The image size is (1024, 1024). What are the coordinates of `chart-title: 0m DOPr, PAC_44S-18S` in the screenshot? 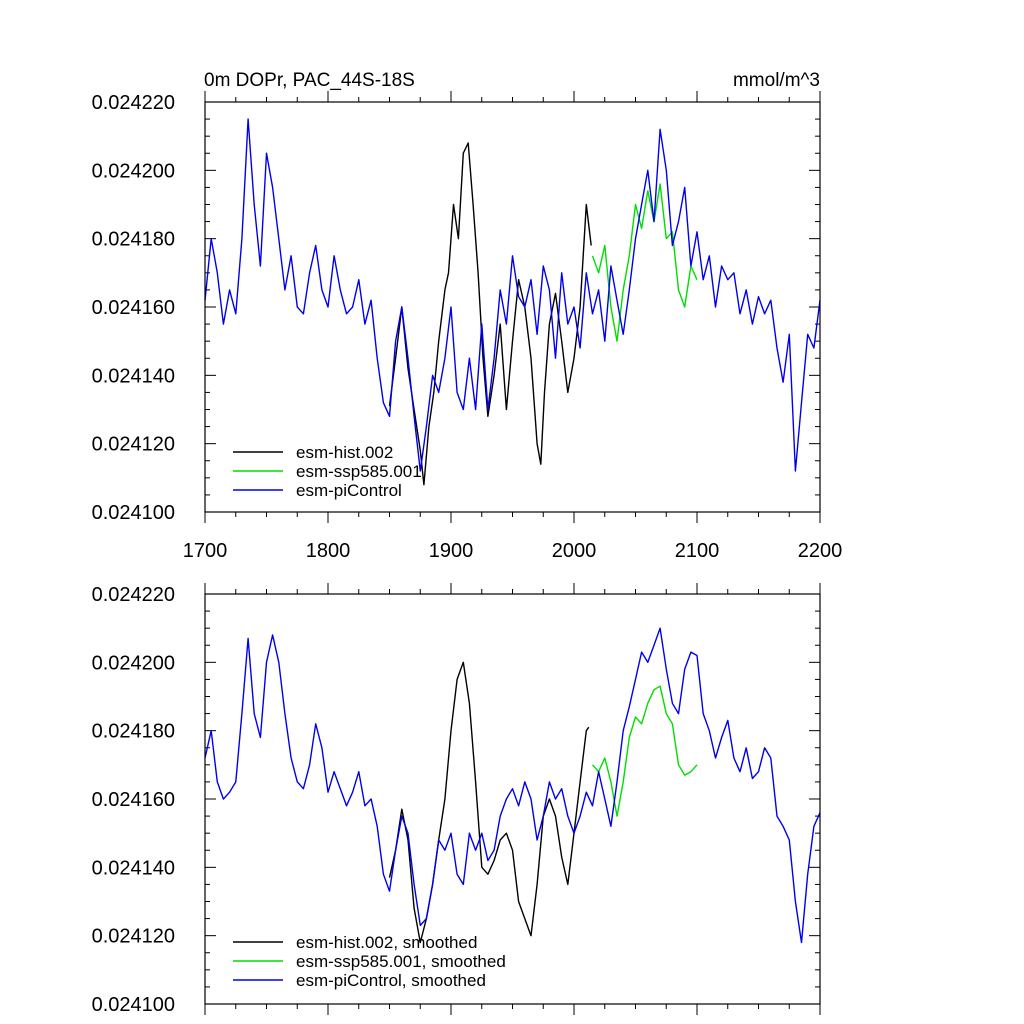 It's located at (309, 80).